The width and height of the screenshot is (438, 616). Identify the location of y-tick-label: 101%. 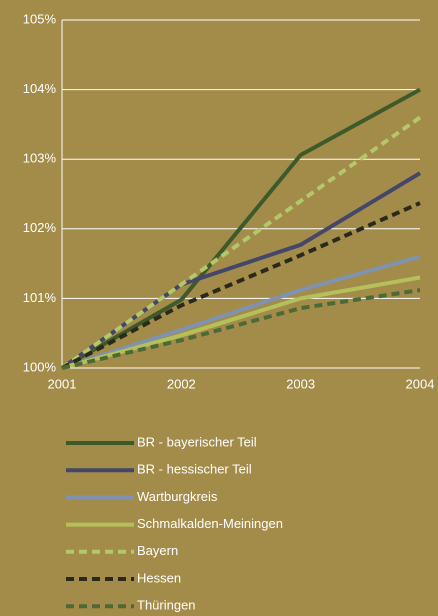
(40, 297).